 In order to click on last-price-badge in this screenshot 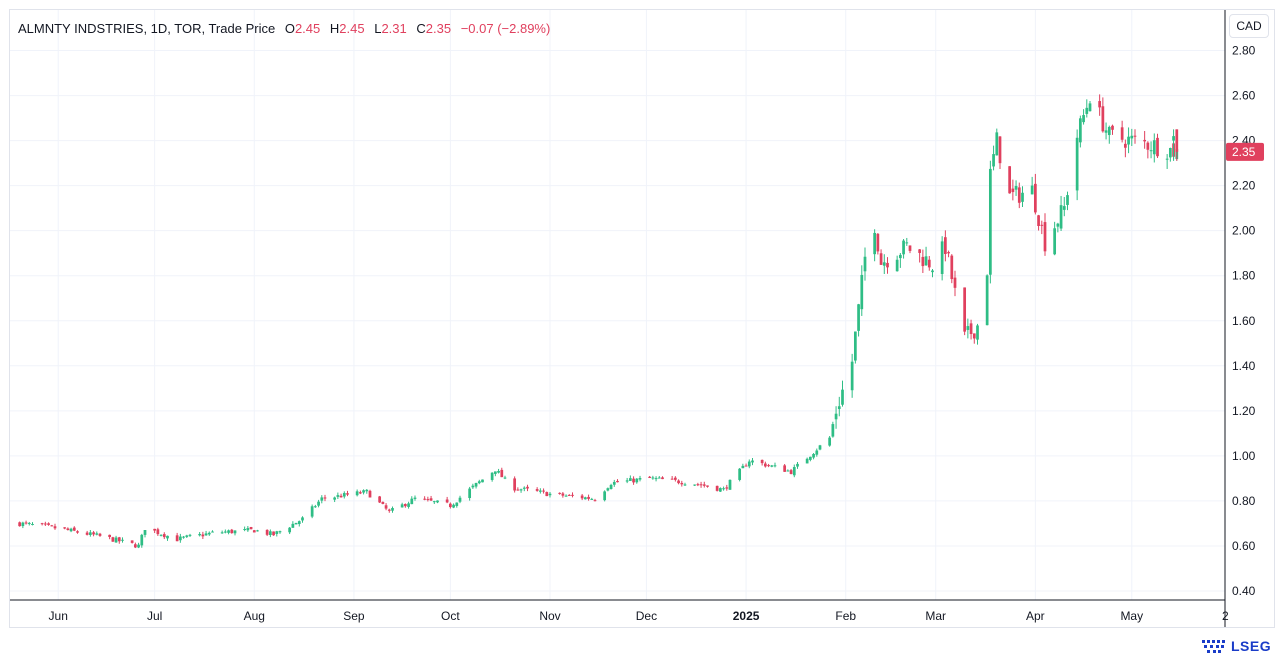, I will do `click(1245, 151)`.